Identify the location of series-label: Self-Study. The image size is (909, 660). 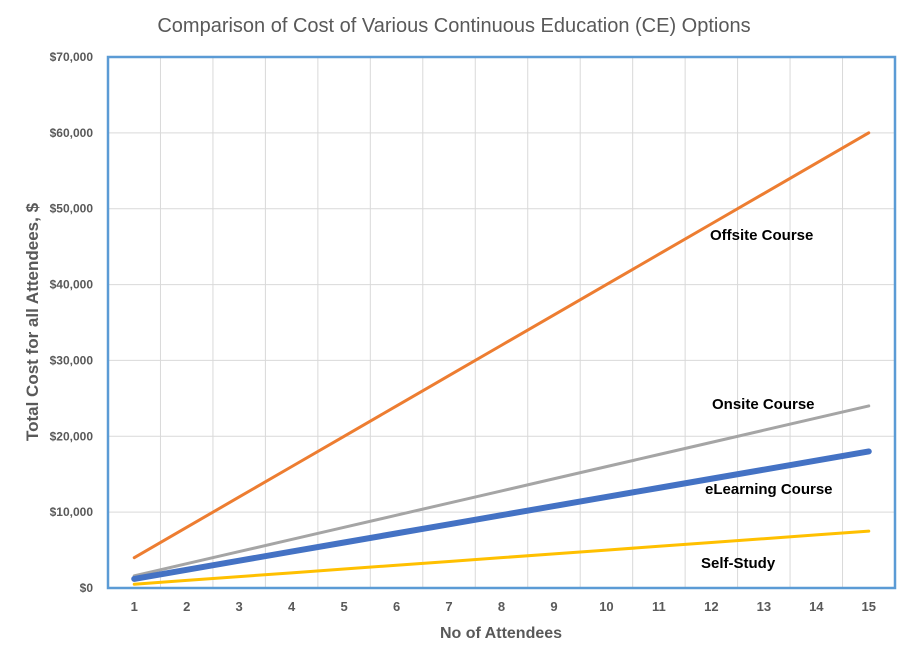
(738, 563).